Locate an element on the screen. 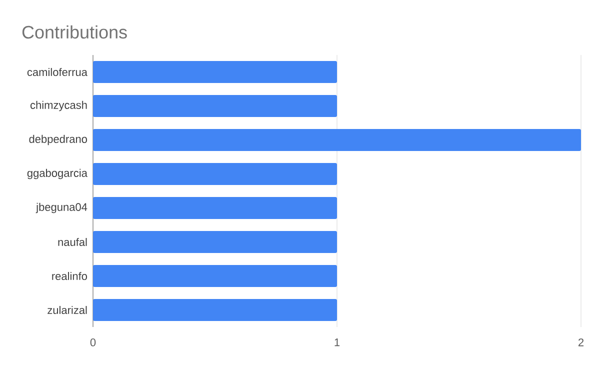  y-tick-label: chimzycash is located at coordinates (58, 106).